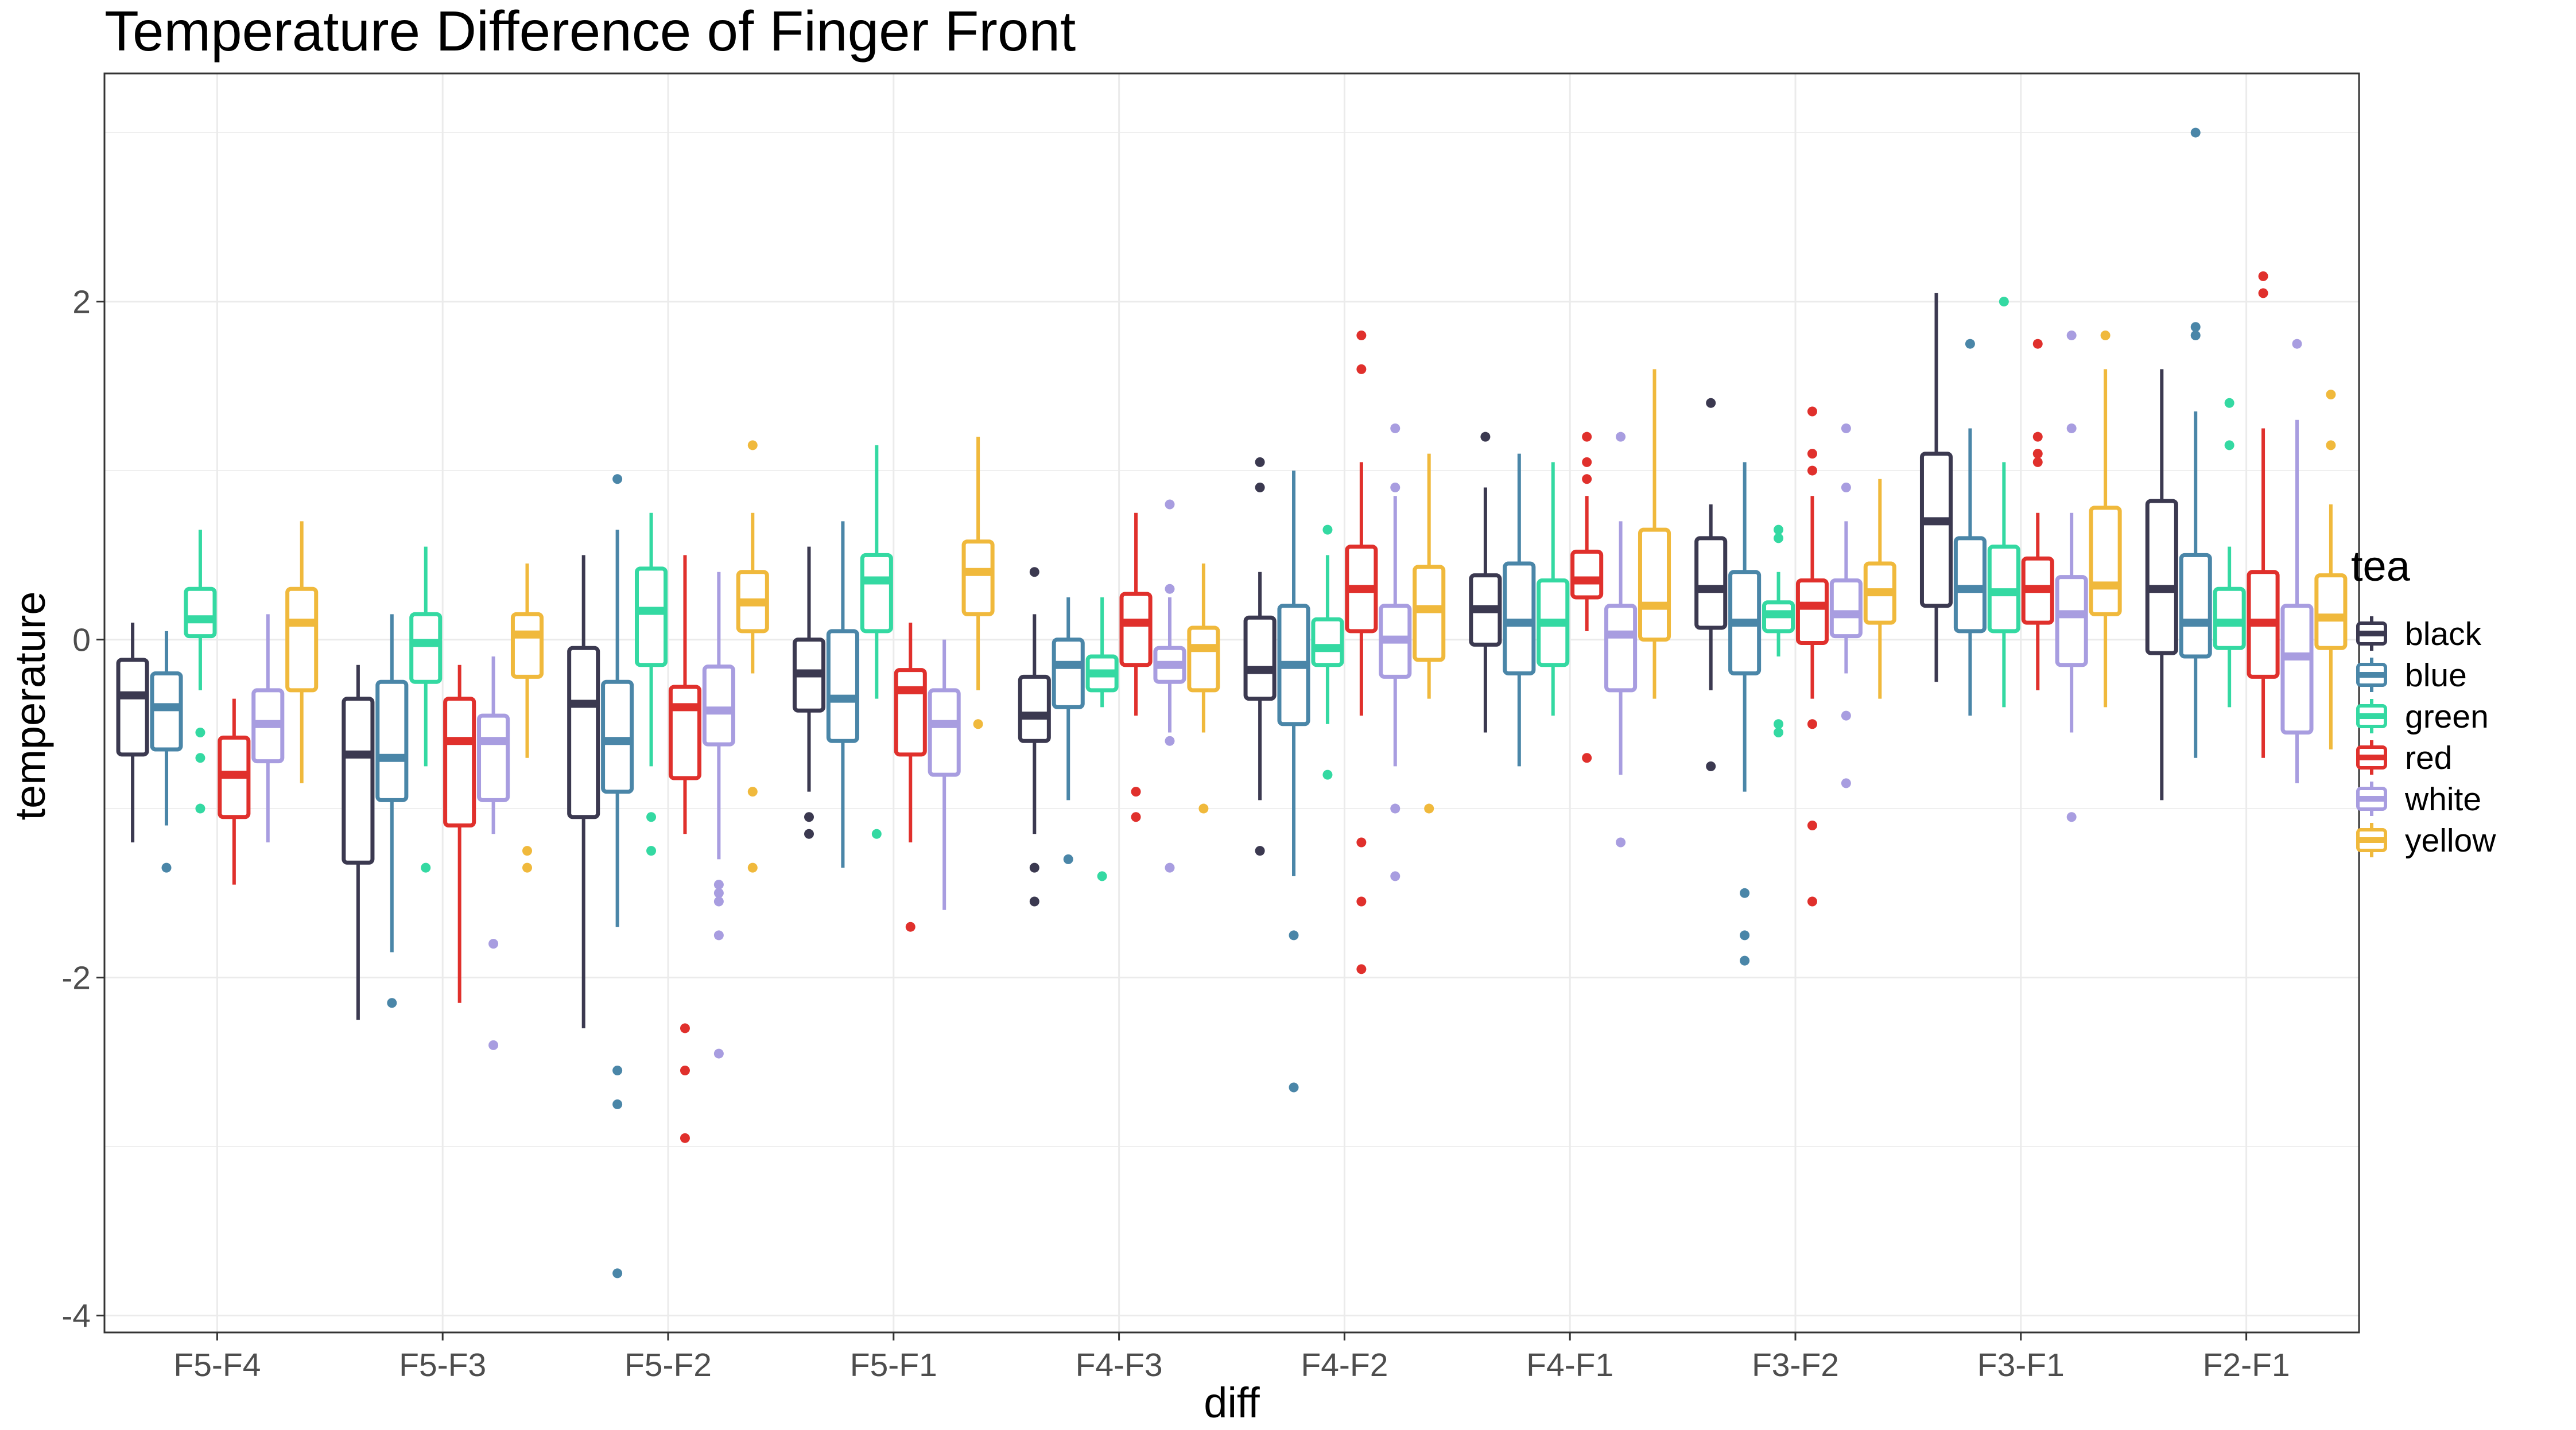  Describe the element at coordinates (1812, 656) in the screenshot. I see `box-red-F3-F2` at that location.